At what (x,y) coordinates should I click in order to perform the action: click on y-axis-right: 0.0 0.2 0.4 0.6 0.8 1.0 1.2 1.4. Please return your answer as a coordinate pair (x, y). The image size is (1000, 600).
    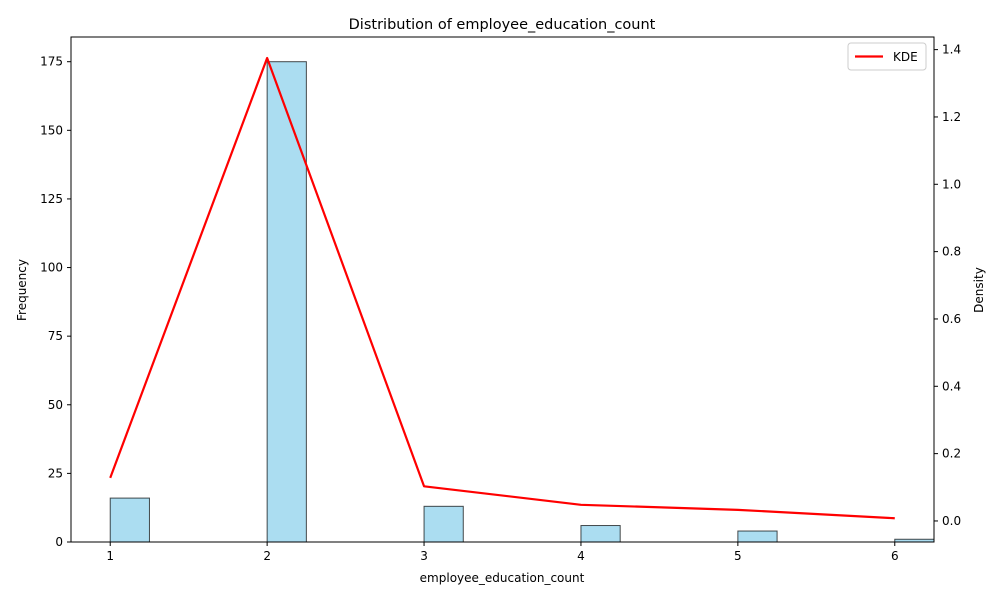
    Looking at the image, I should click on (947, 285).